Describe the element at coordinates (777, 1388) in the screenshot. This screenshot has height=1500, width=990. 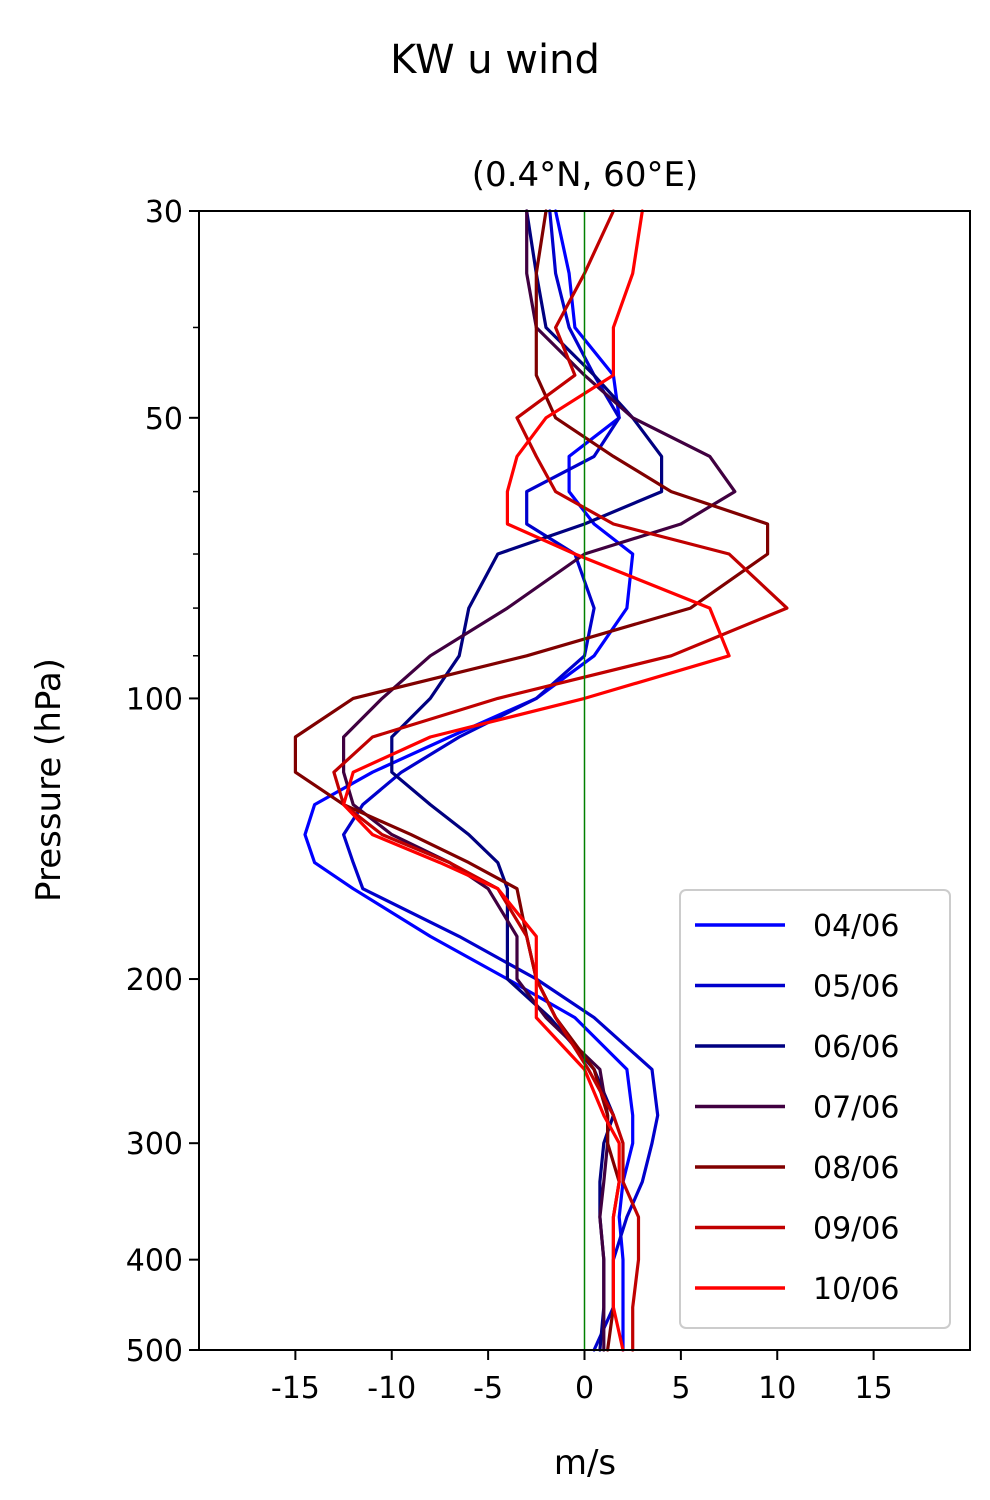
I see `x-tick-label: 10` at that location.